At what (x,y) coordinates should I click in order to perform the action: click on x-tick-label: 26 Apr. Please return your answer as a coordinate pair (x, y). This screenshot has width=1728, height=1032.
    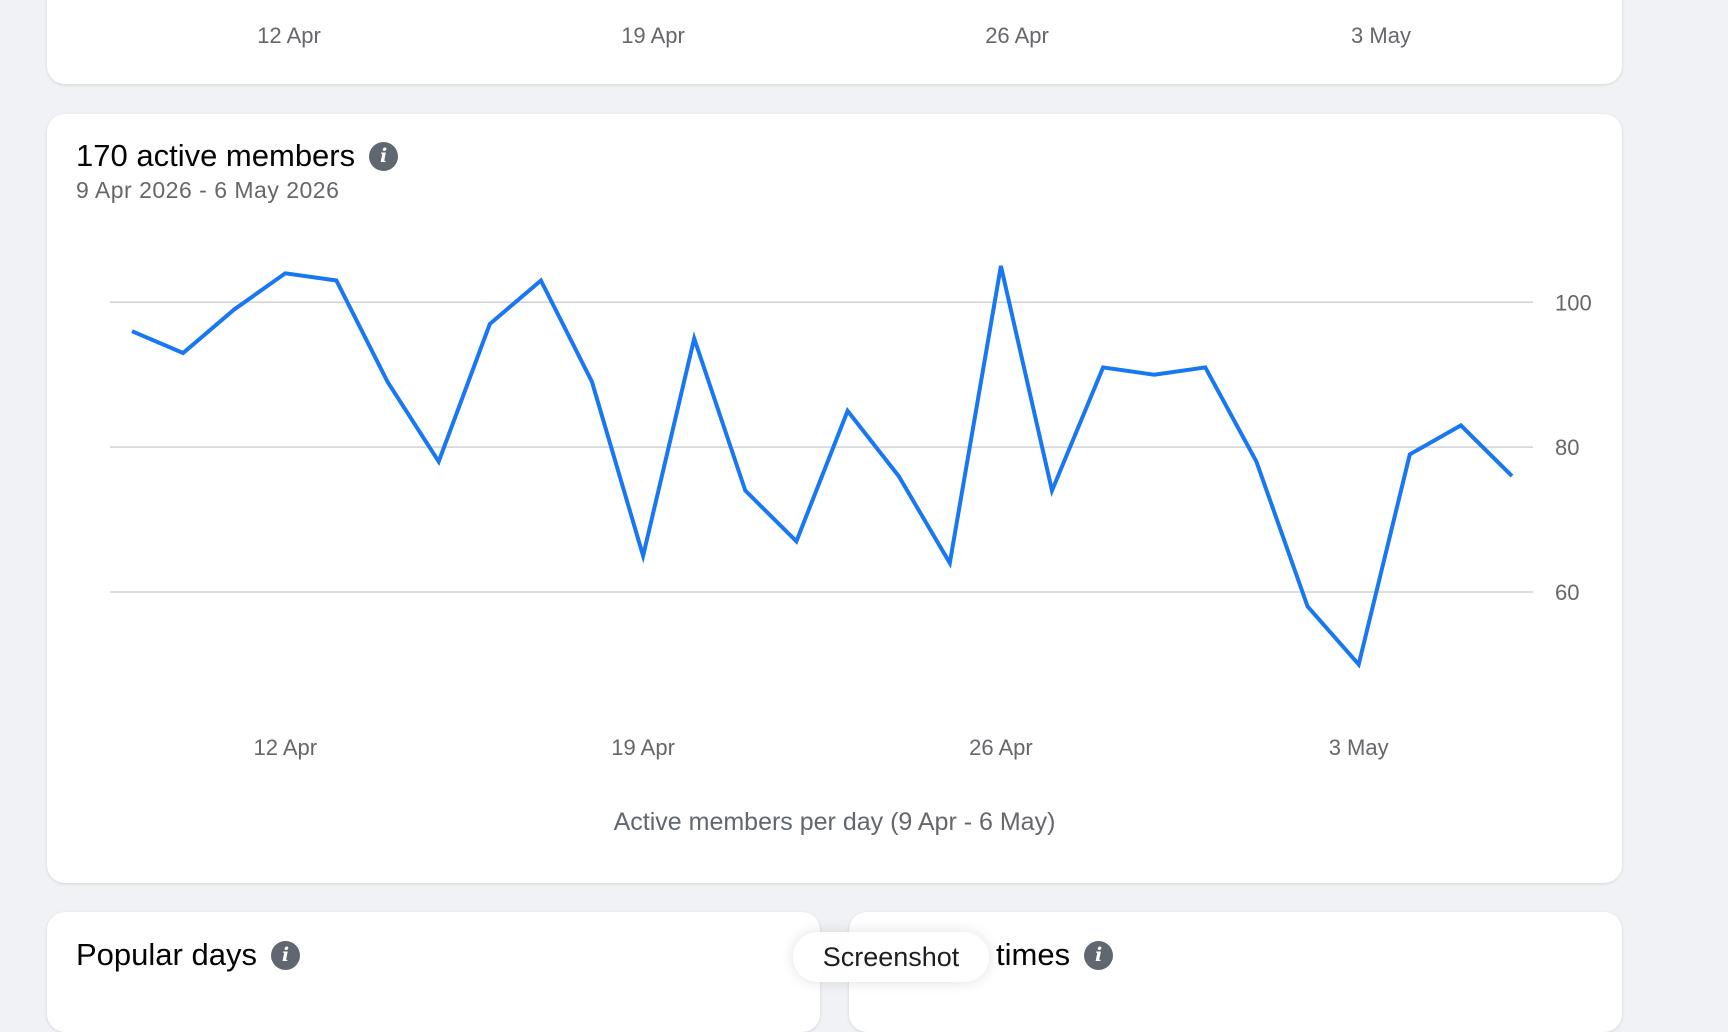
    Looking at the image, I should click on (1001, 747).